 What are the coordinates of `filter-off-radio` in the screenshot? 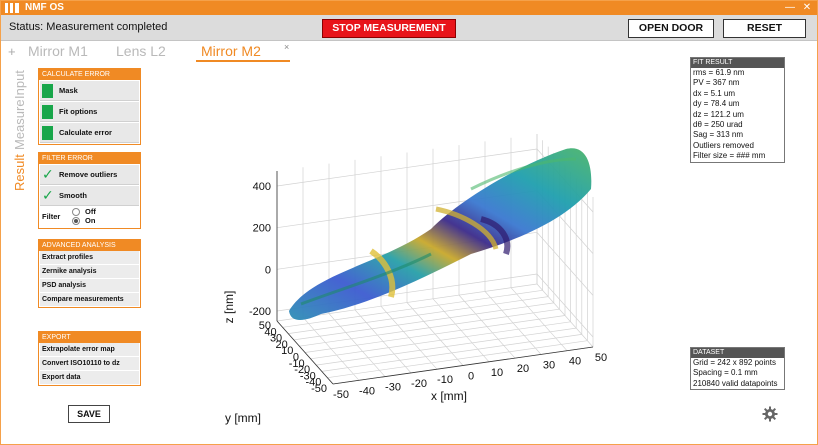 It's located at (76, 212).